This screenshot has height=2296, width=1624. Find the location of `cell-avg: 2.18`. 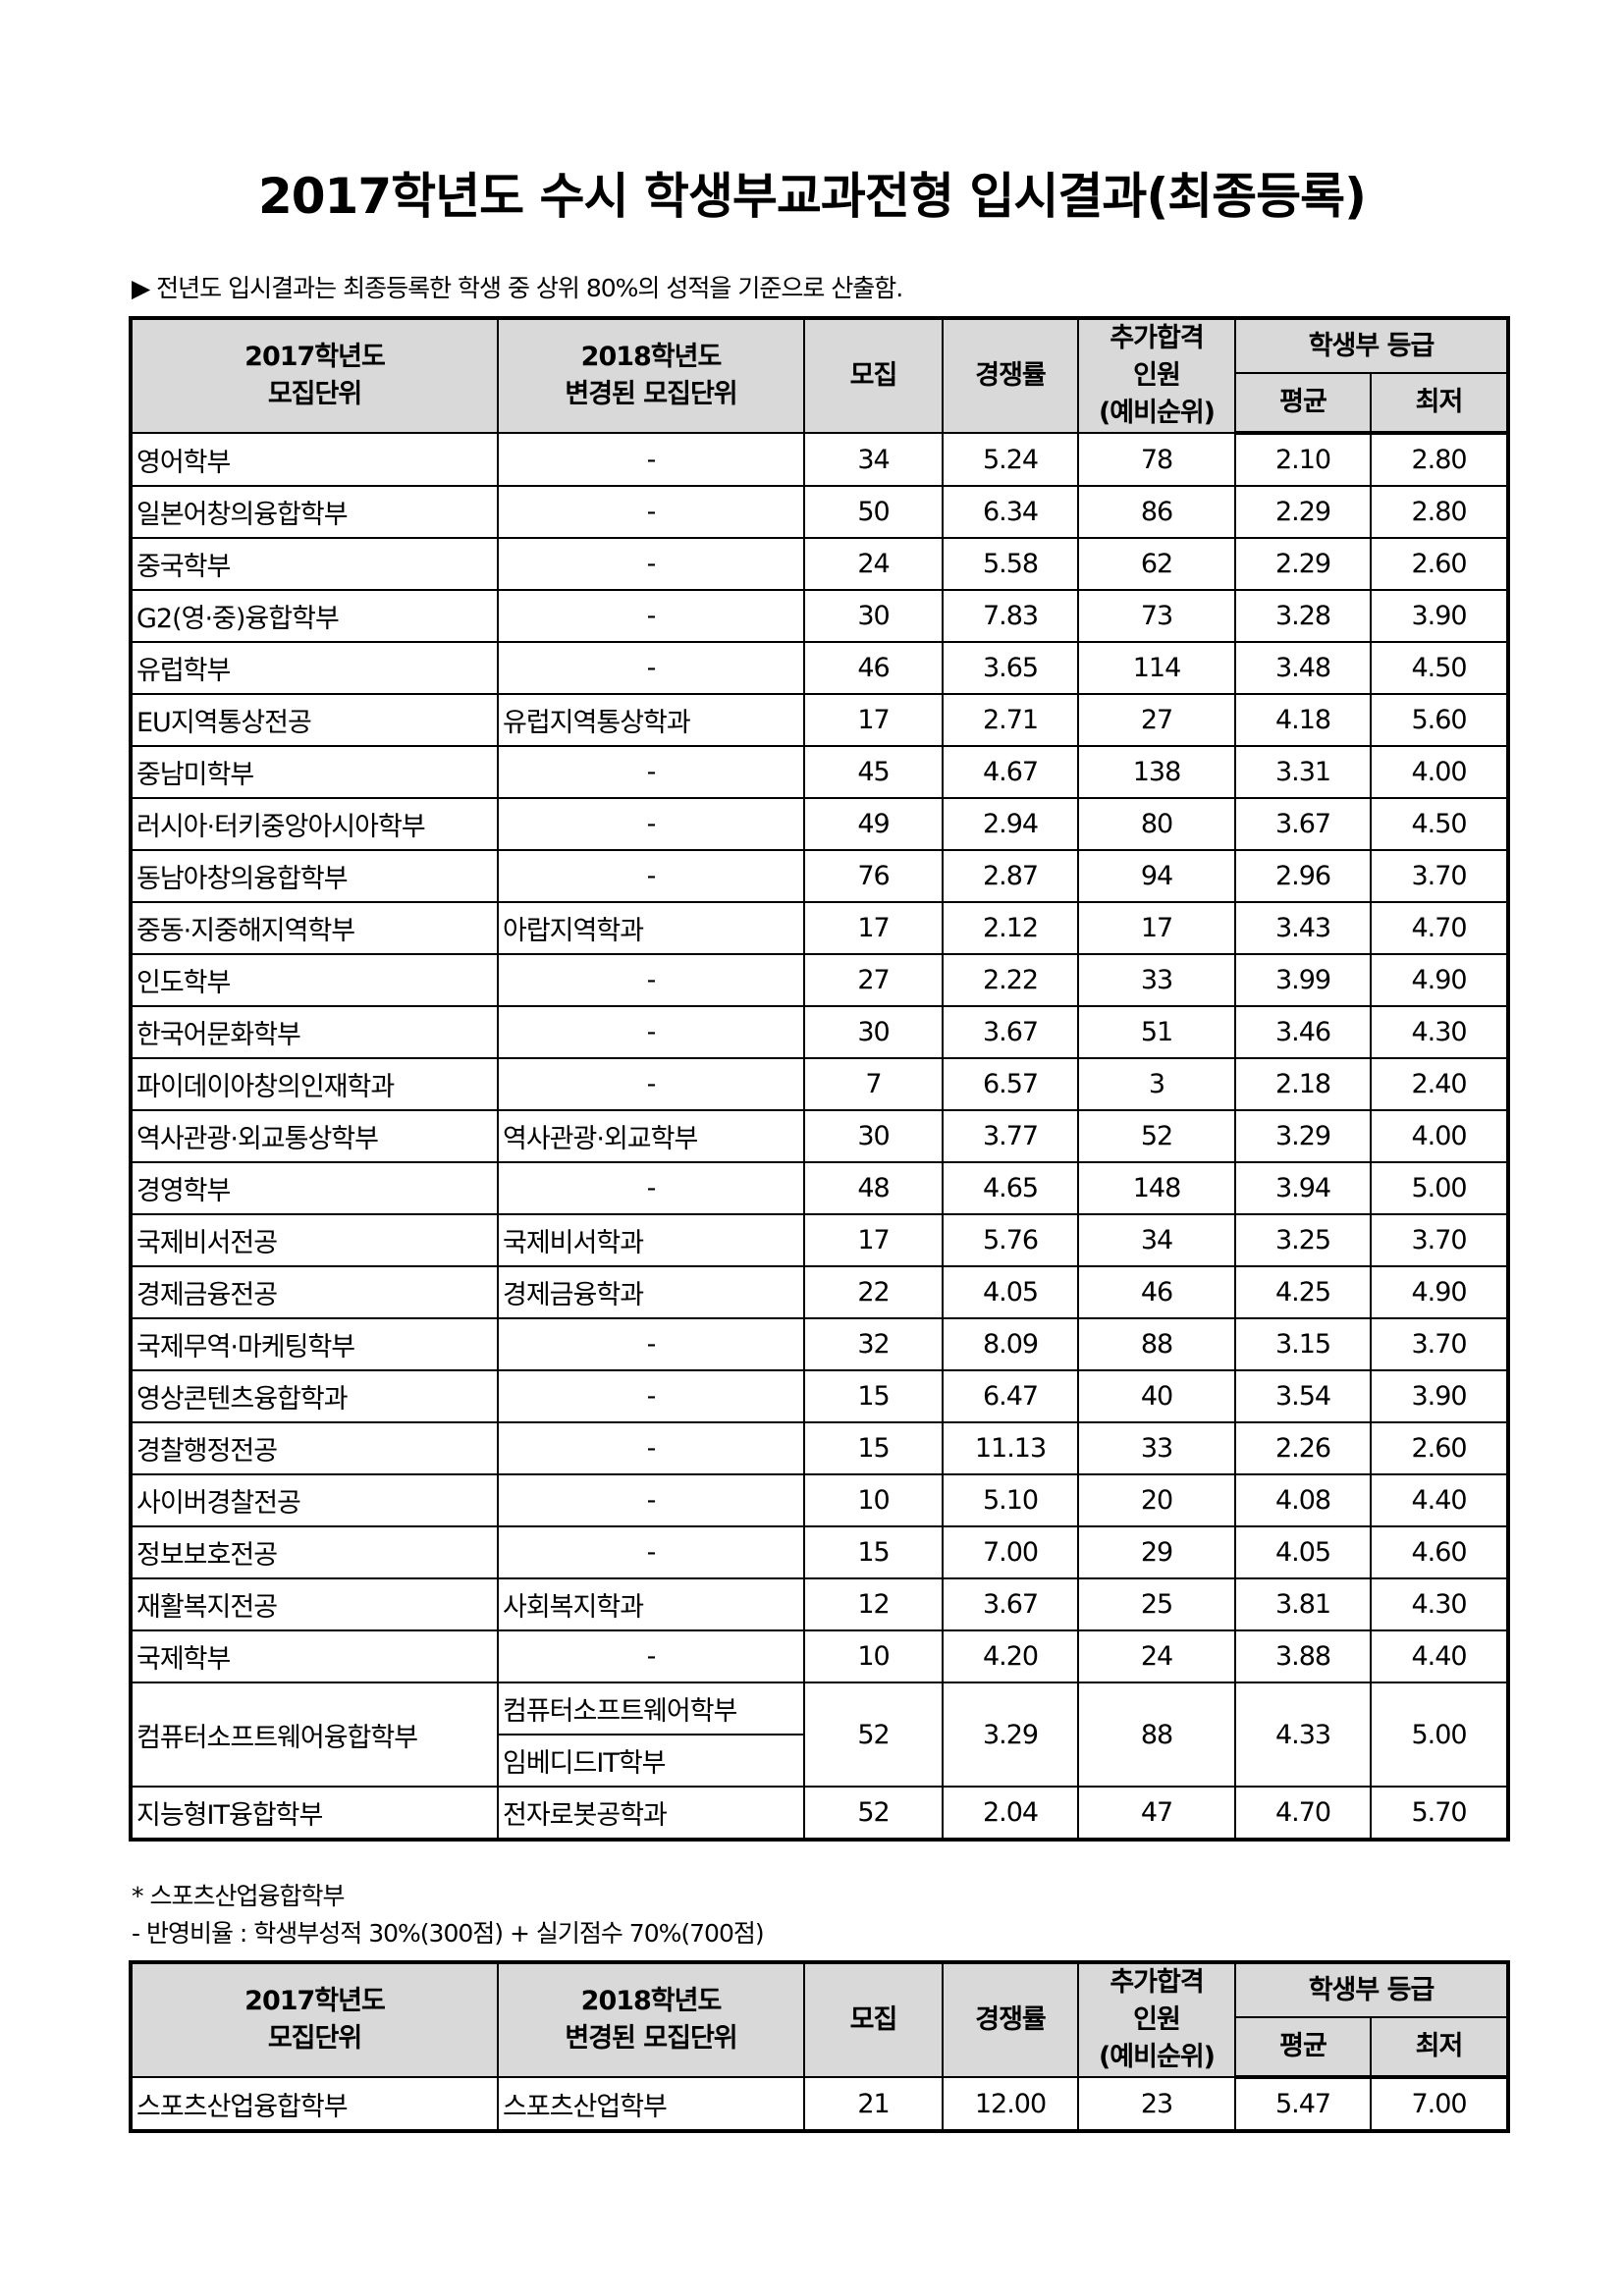

cell-avg: 2.18 is located at coordinates (1303, 1084).